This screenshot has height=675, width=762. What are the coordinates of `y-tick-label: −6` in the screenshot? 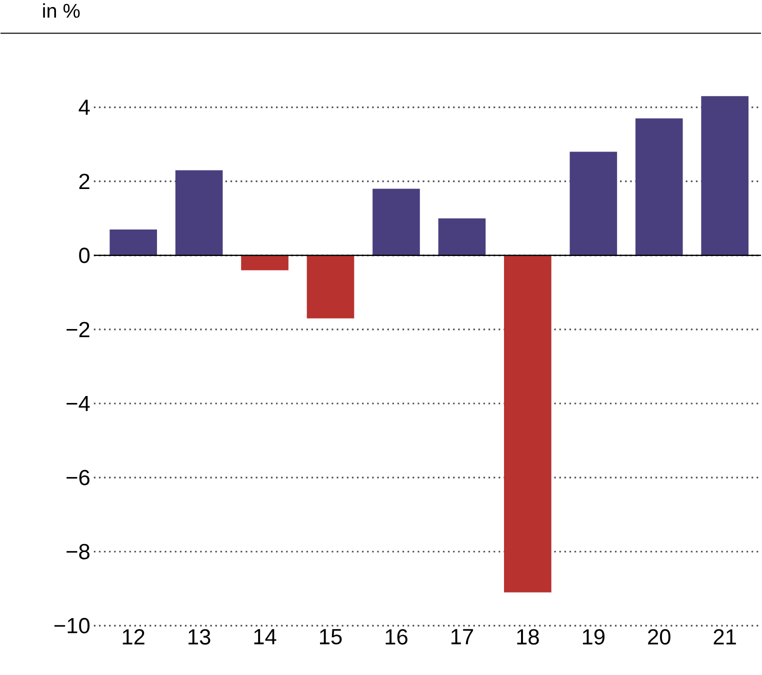 It's located at (78, 478).